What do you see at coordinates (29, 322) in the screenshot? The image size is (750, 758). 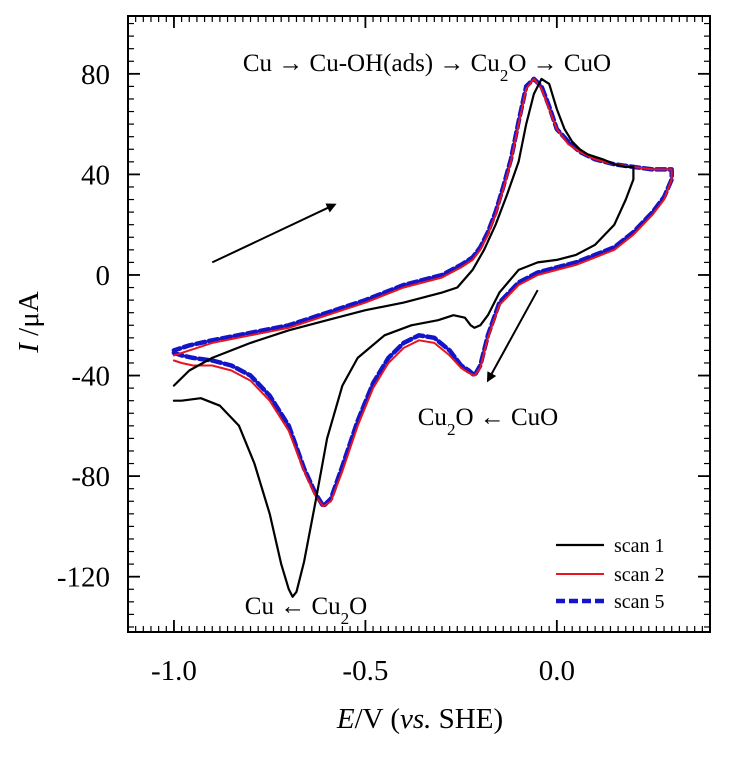 I see `y-axis-label: I /μA` at bounding box center [29, 322].